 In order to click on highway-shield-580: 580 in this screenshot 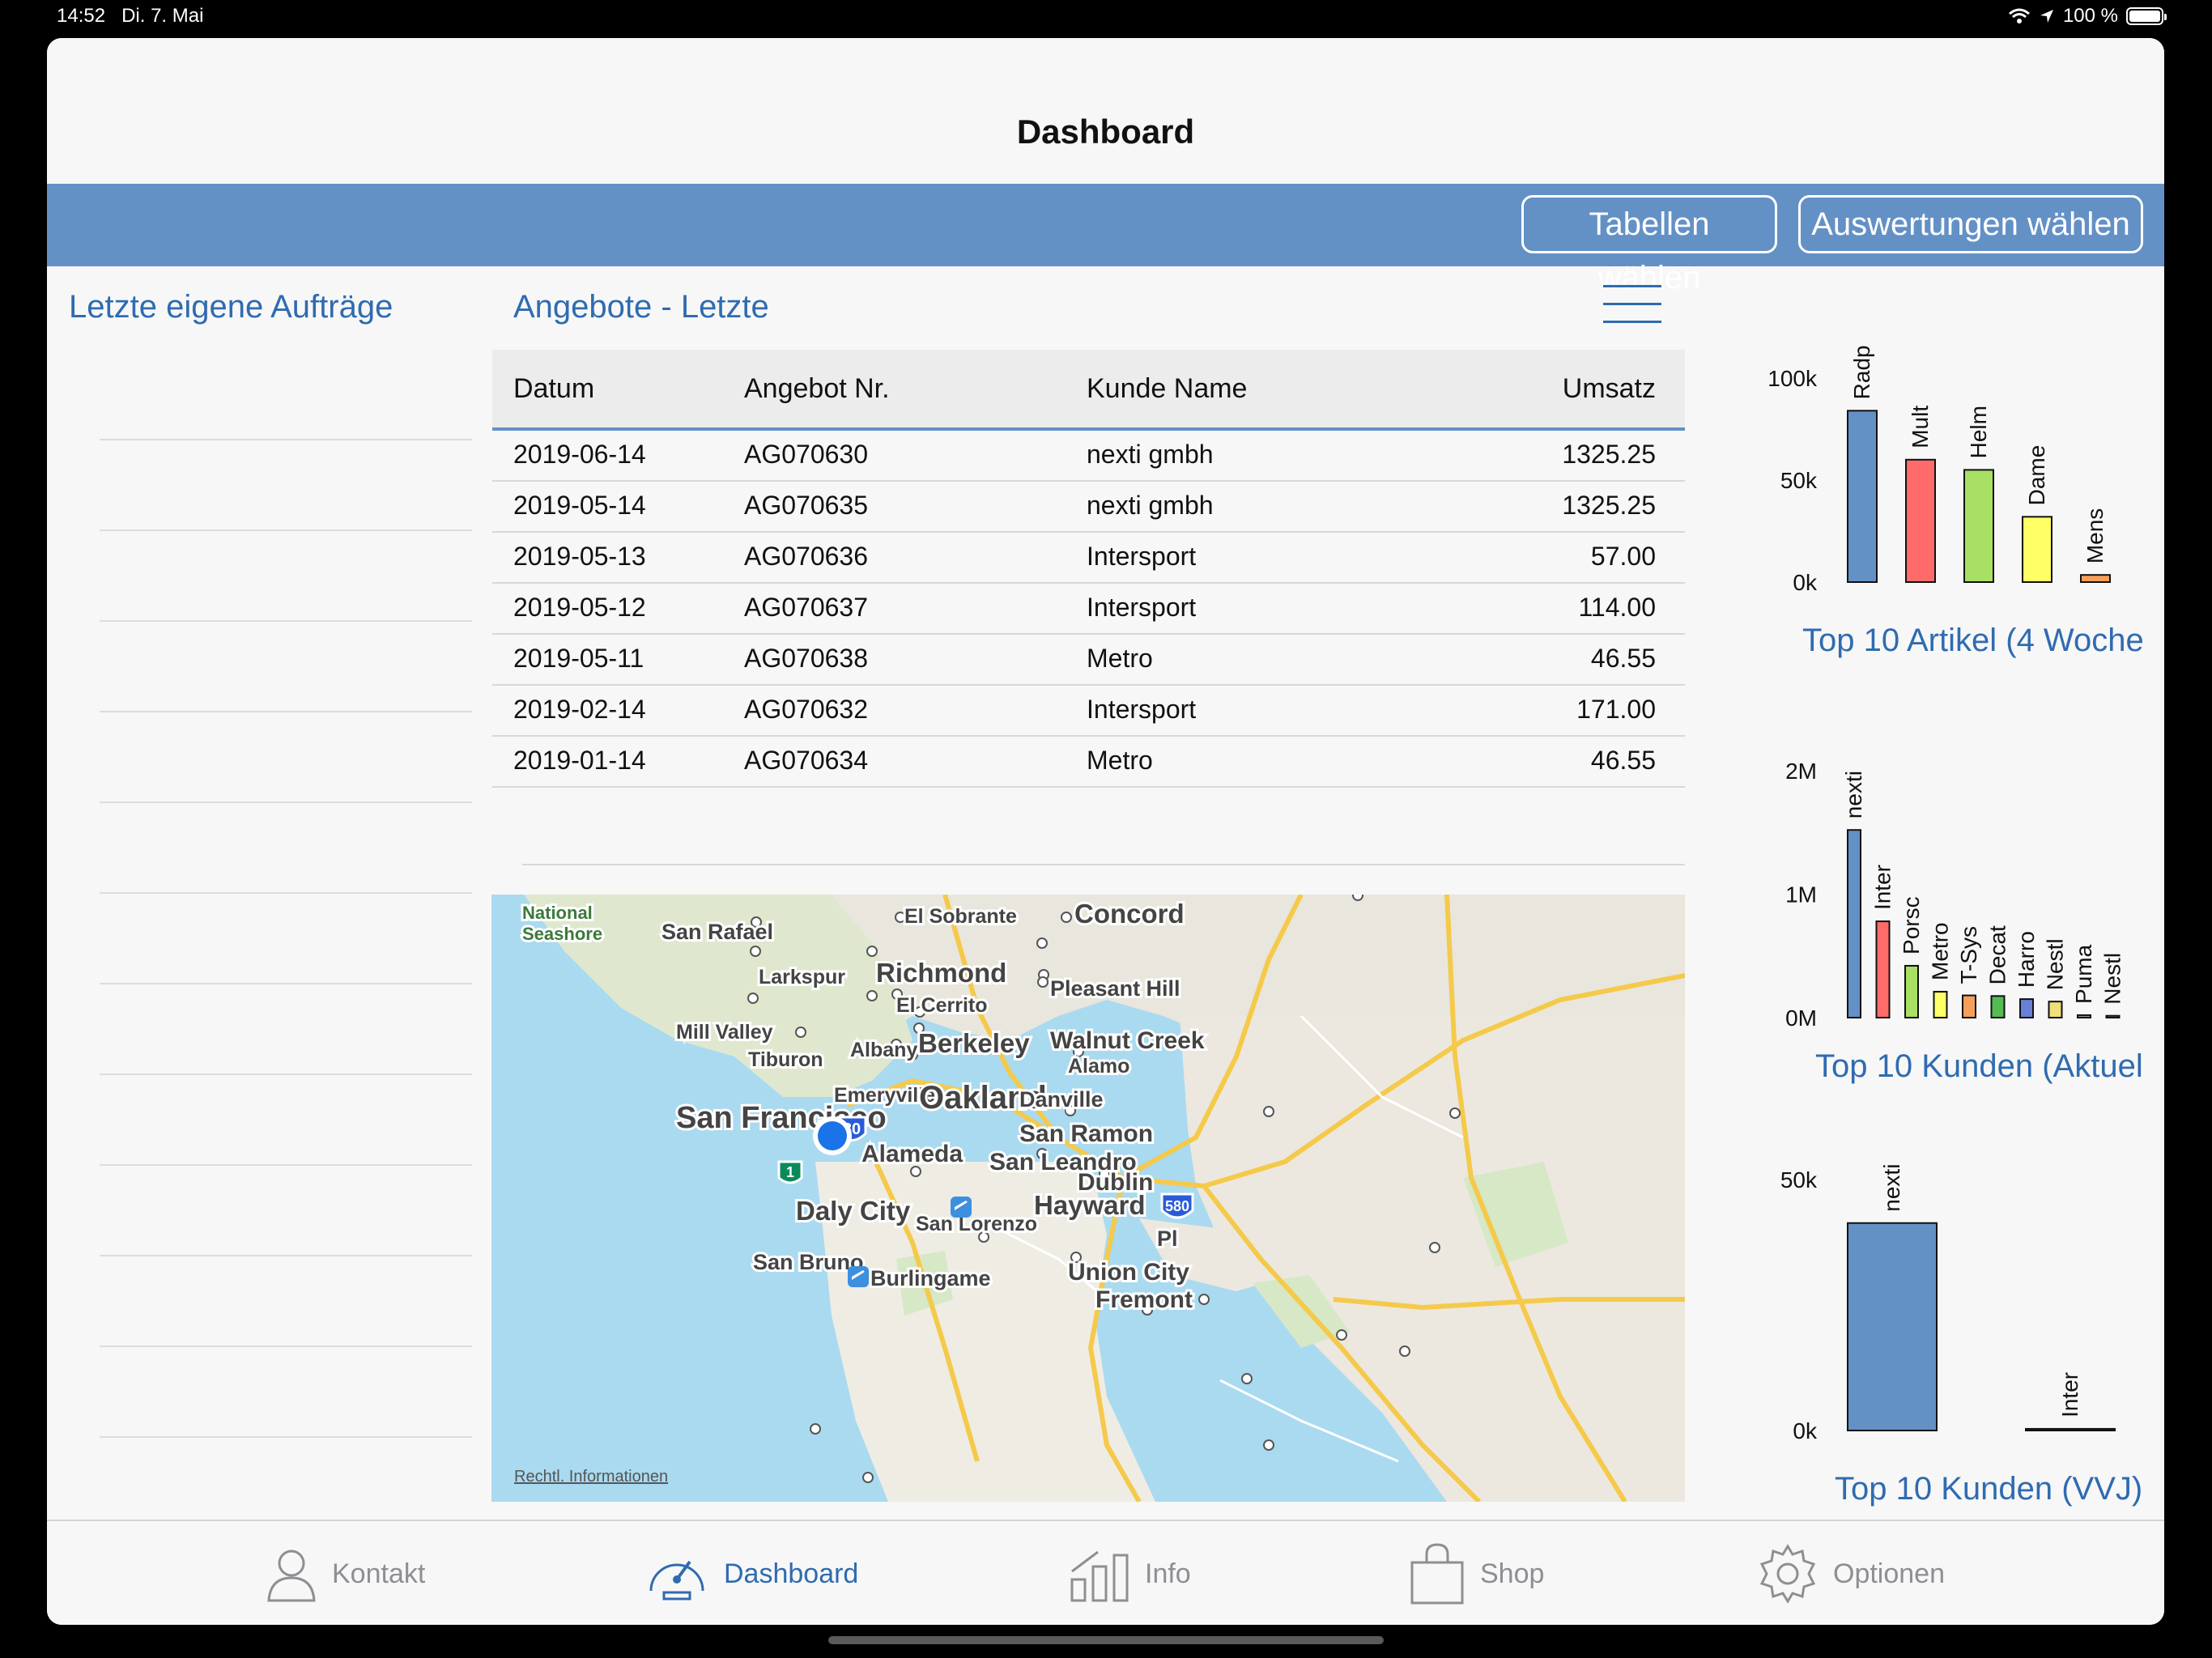, I will do `click(1177, 1205)`.